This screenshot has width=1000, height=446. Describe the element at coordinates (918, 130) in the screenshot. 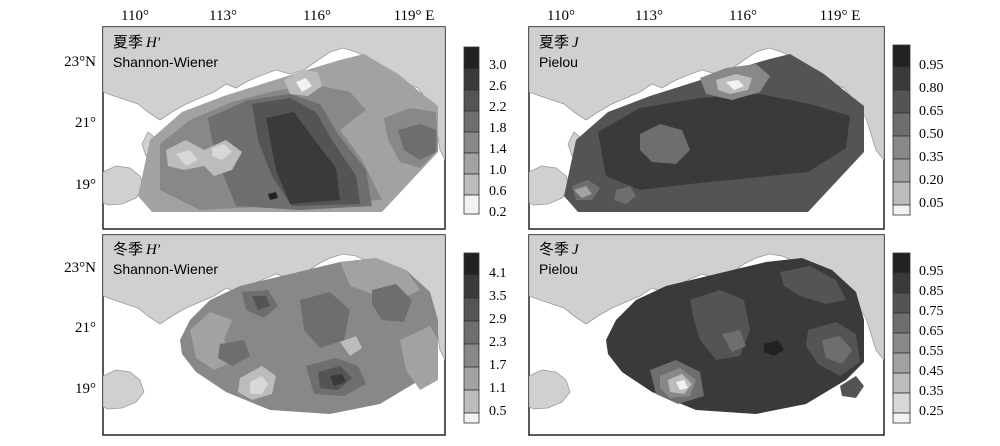

I see `legend-summer-pielou: 0.95 0.80 0.65 0.50 0.35 0.20 0.05` at that location.